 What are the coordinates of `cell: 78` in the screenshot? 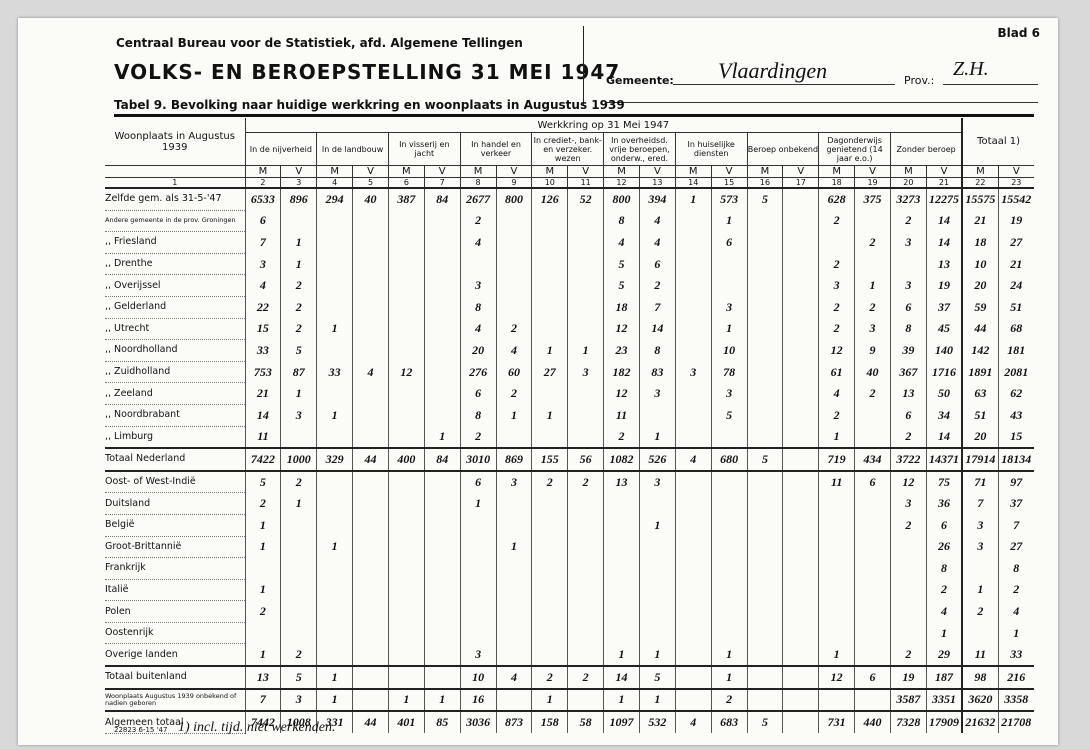 It's located at (729, 372).